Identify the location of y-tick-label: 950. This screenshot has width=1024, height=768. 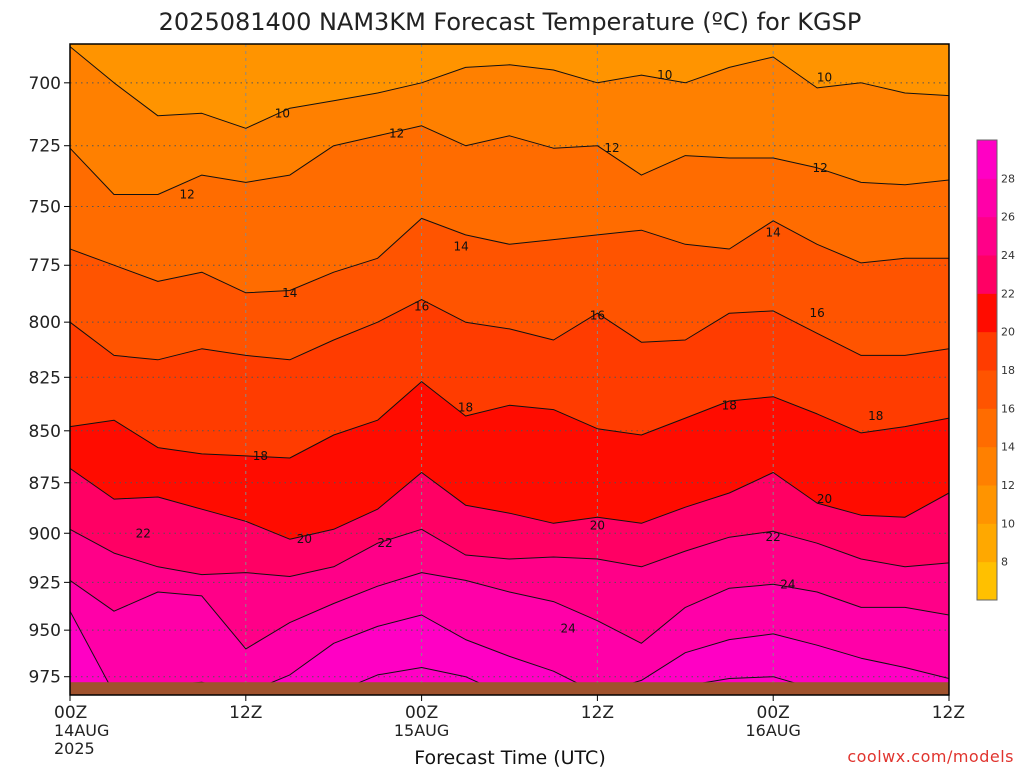
(45, 631).